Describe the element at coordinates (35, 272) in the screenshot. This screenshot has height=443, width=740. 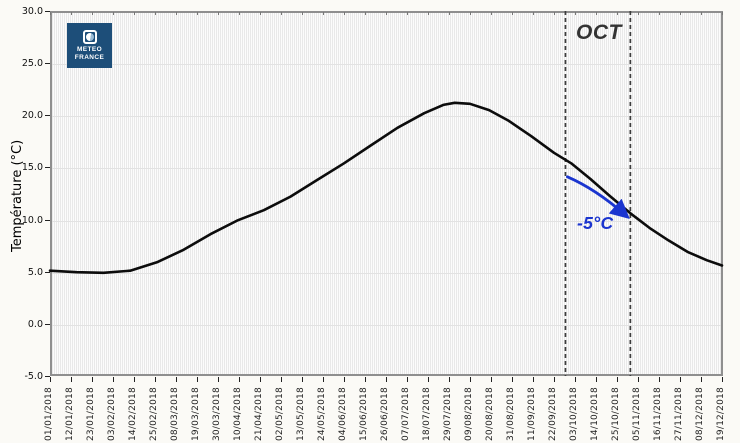
I see `y-axis-tick-label: 5.0` at that location.